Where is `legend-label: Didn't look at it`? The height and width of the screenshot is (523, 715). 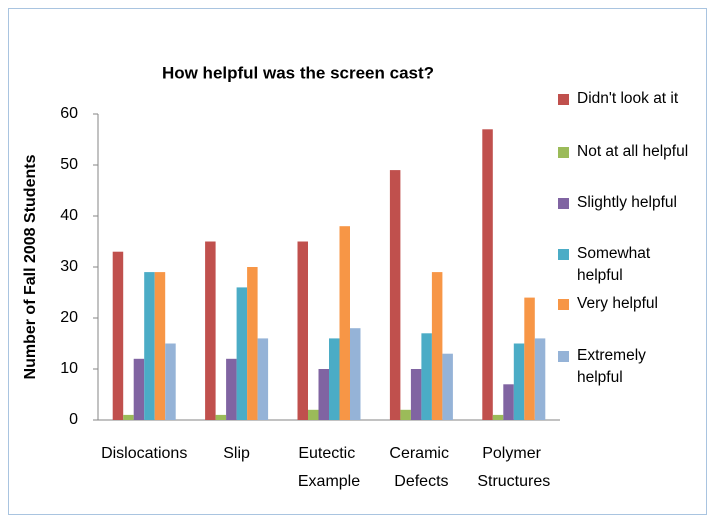 legend-label: Didn't look at it is located at coordinates (628, 98).